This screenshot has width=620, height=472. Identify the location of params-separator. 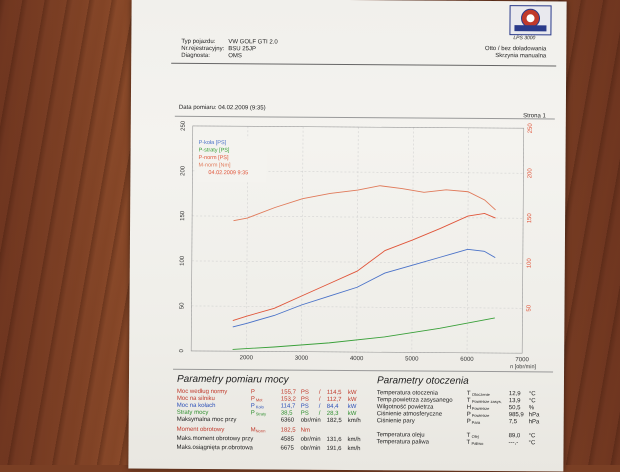
(363, 370).